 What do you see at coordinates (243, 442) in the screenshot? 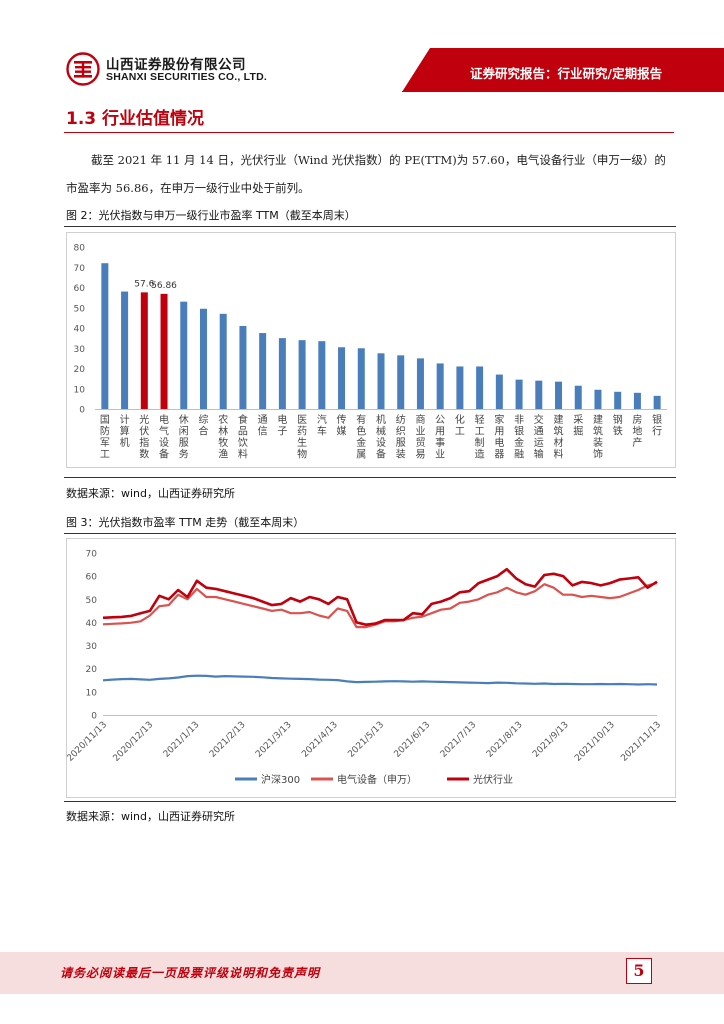
I see `x-tick-label-char: 饮` at bounding box center [243, 442].